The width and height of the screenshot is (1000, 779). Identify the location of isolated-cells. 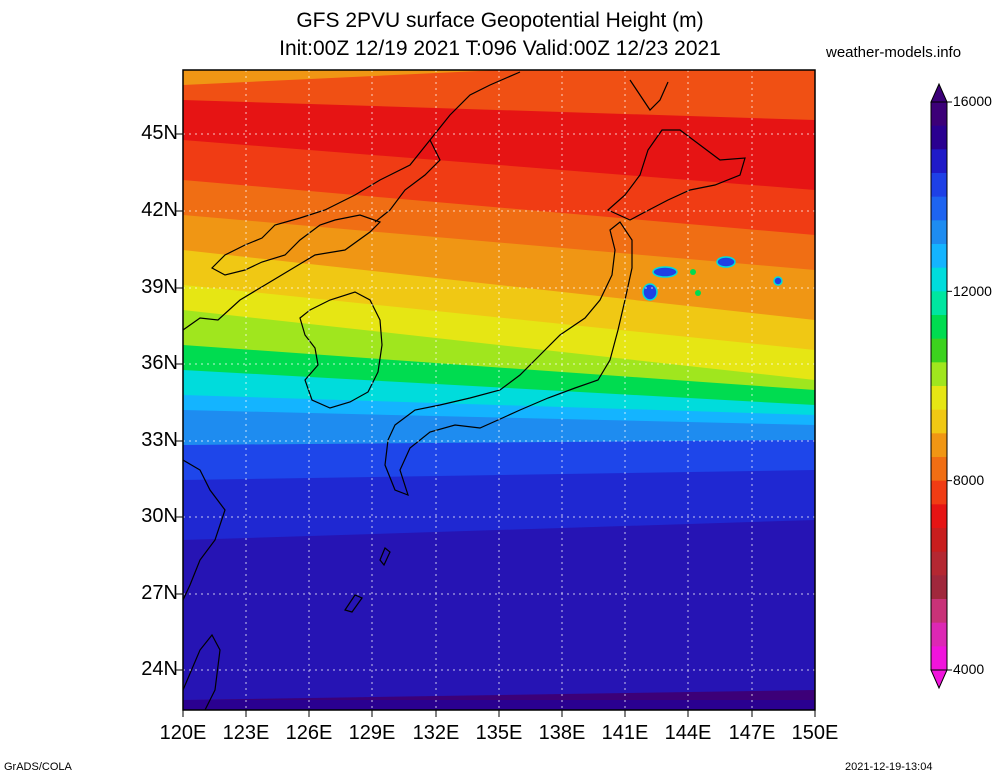
(712, 278).